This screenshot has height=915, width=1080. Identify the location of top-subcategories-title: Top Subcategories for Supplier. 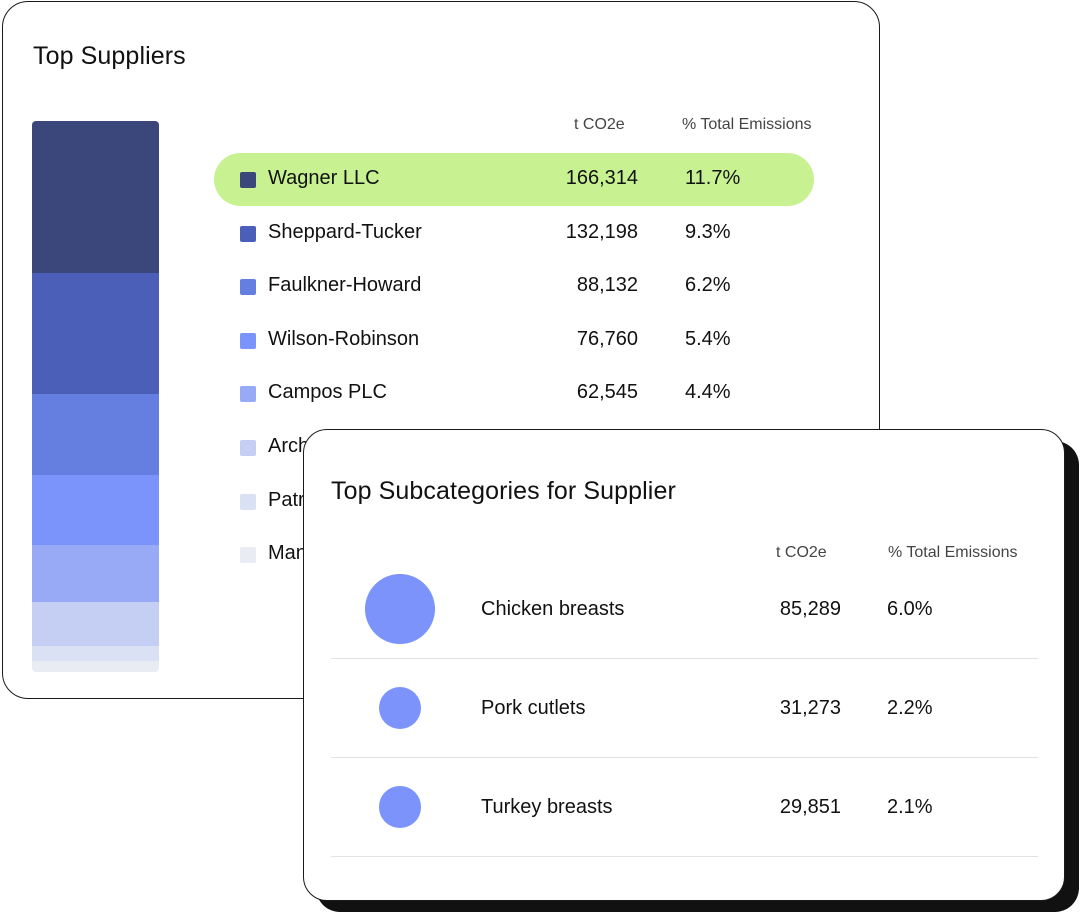
(503, 491).